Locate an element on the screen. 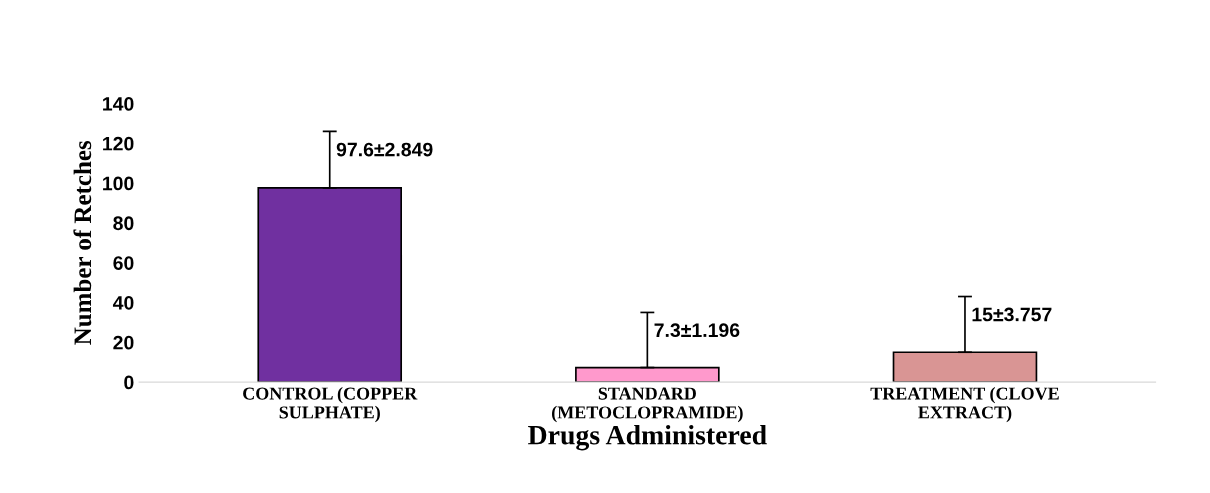 This screenshot has width=1210, height=493. y-tick-label: 0 is located at coordinates (129, 382).